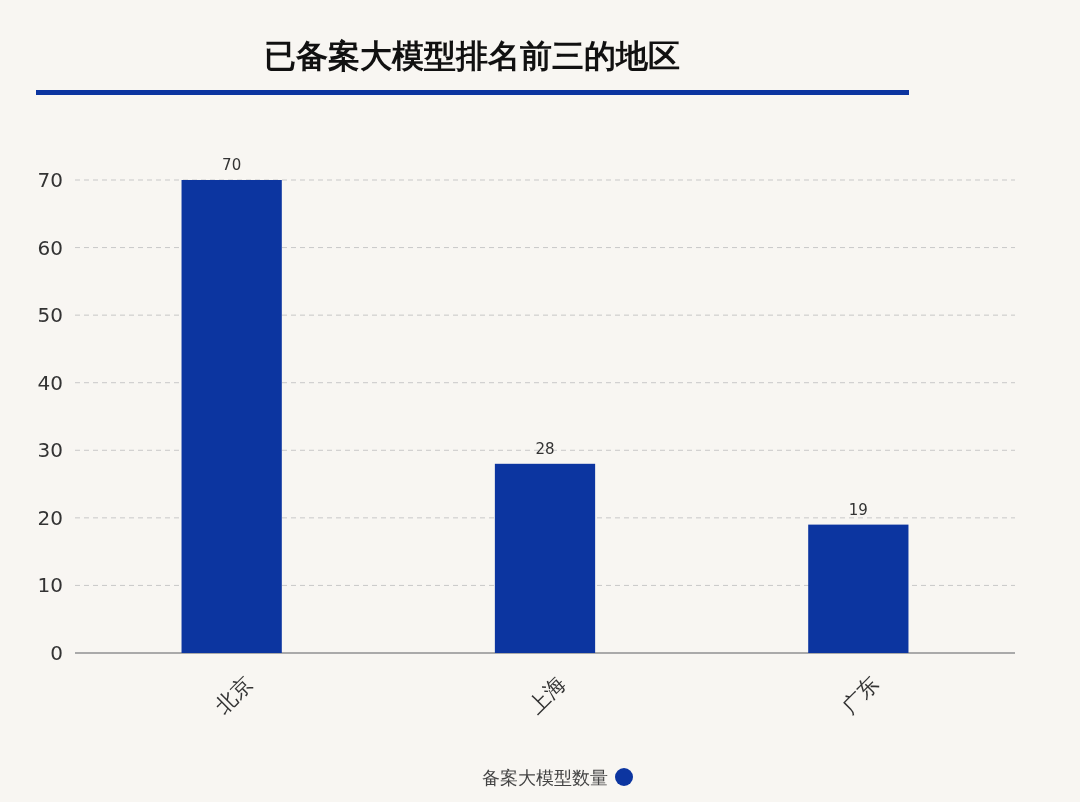 The image size is (1080, 802). I want to click on data-label: 70, so click(232, 165).